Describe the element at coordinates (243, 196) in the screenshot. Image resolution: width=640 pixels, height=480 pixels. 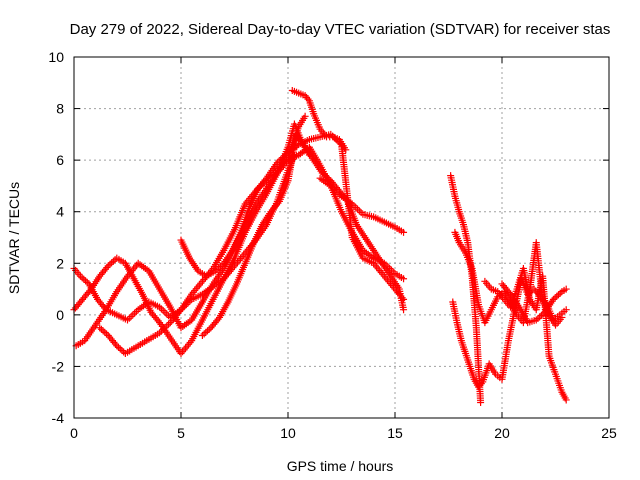
I see `series-track-e` at that location.